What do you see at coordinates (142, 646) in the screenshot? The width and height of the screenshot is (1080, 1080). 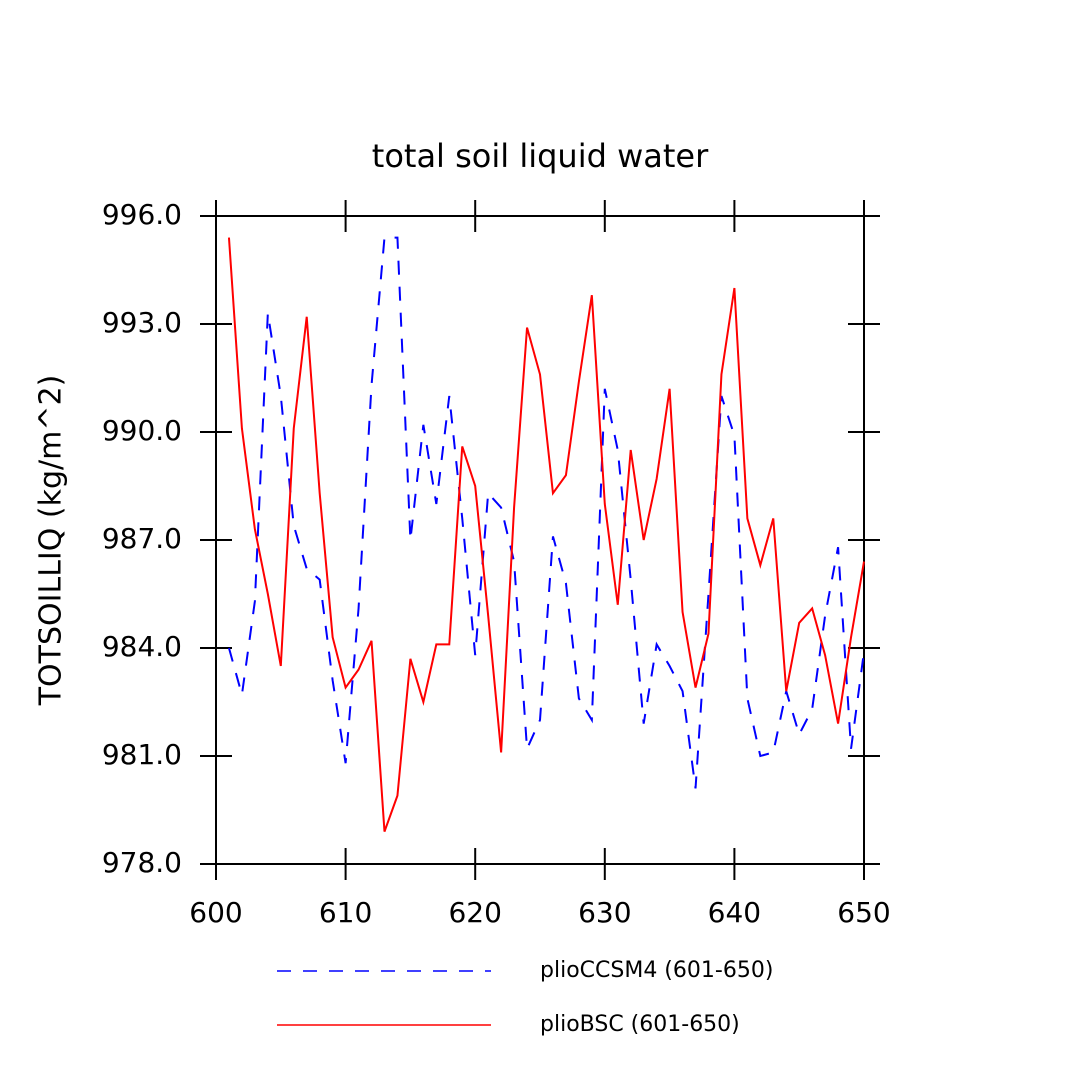 I see `y-tick-label: 984.0` at bounding box center [142, 646].